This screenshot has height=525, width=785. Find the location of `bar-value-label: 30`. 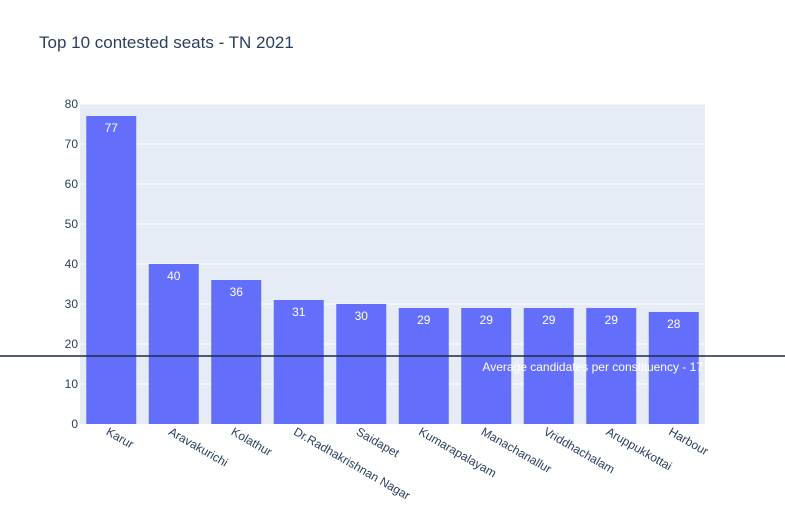

bar-value-label: 30 is located at coordinates (362, 316).